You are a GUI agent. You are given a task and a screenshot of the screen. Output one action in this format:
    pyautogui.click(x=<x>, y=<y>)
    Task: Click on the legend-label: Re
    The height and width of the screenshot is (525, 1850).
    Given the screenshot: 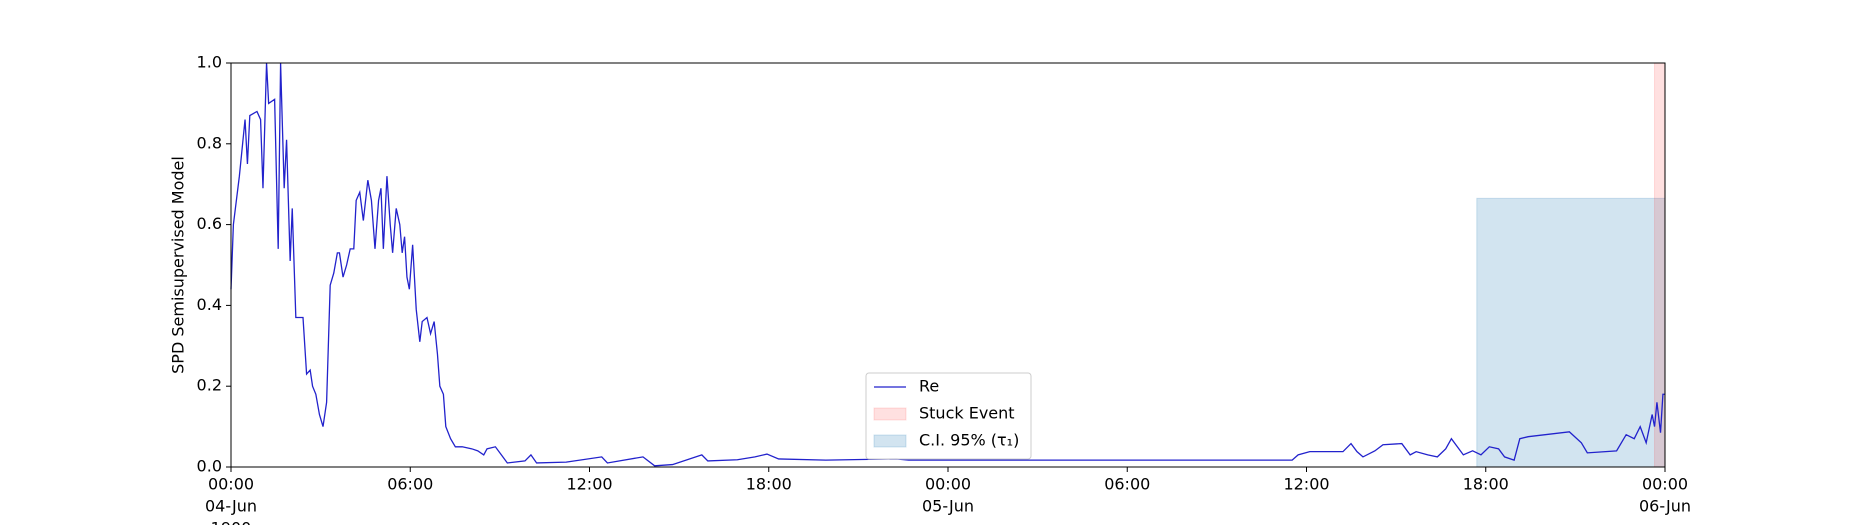 What is the action you would take?
    pyautogui.click(x=929, y=386)
    